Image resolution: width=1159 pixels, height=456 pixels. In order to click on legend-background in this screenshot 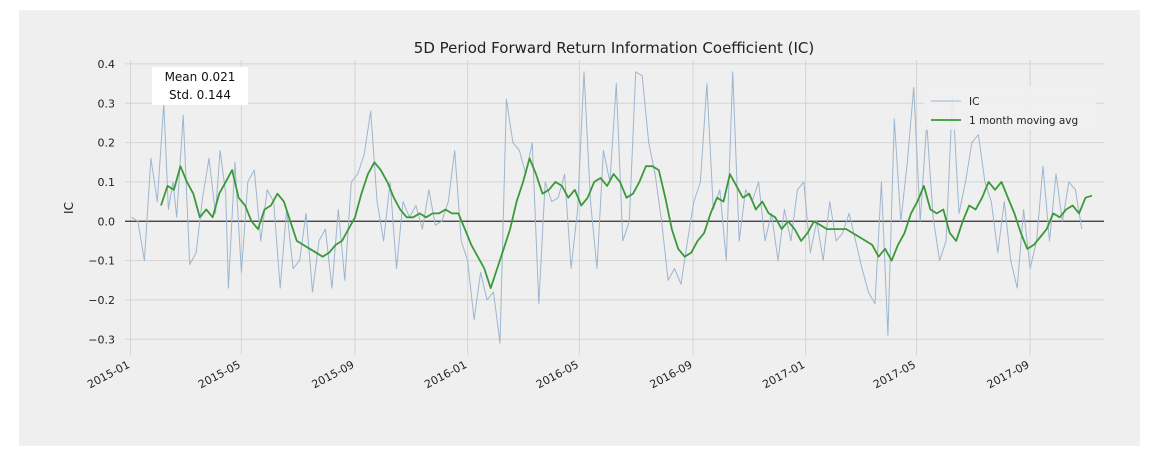, I will do `click(1010, 108)`.